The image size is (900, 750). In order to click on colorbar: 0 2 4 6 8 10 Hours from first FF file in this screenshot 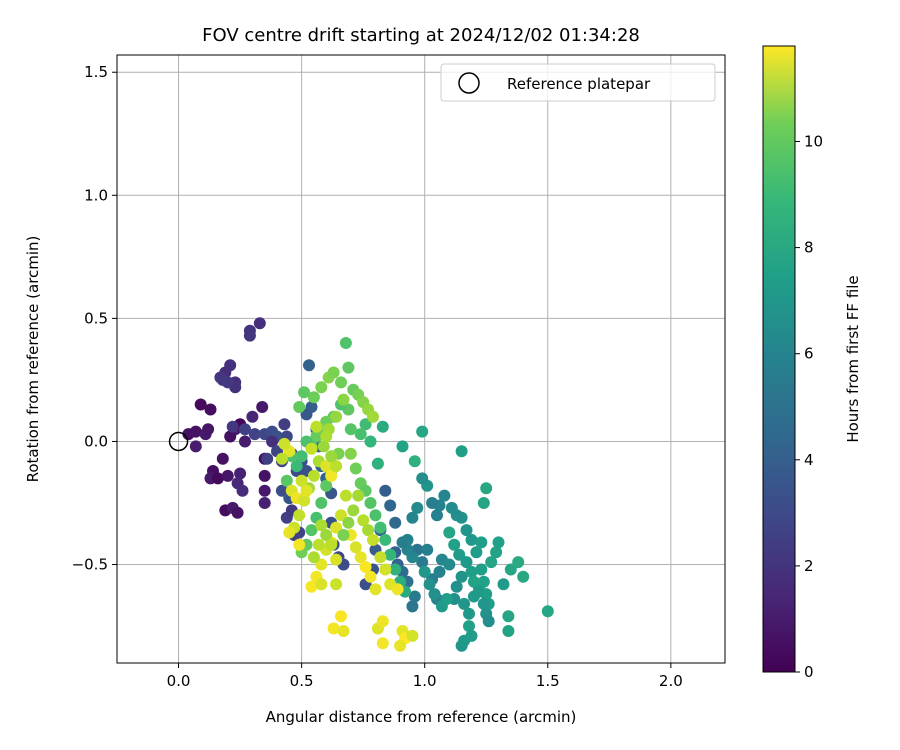, I will do `click(812, 363)`.